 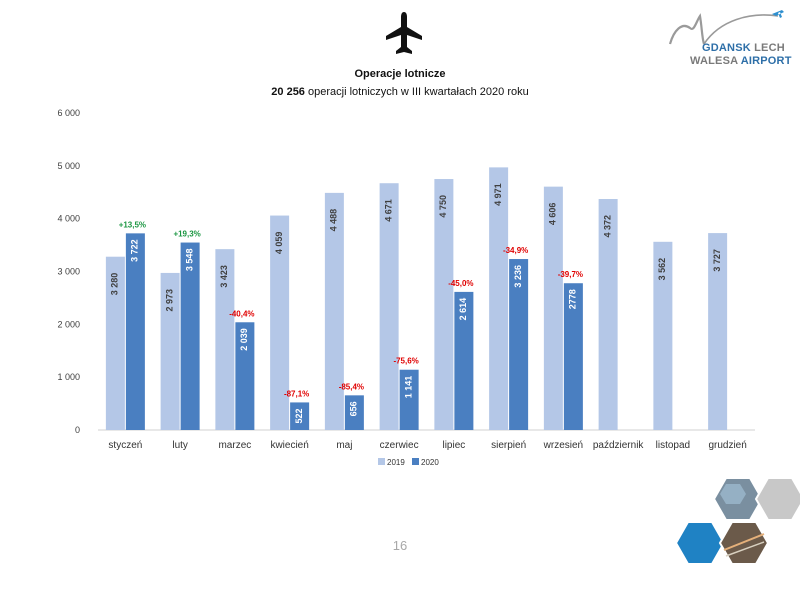 What do you see at coordinates (296, 393) in the screenshot?
I see `change-label: -87,1%` at bounding box center [296, 393].